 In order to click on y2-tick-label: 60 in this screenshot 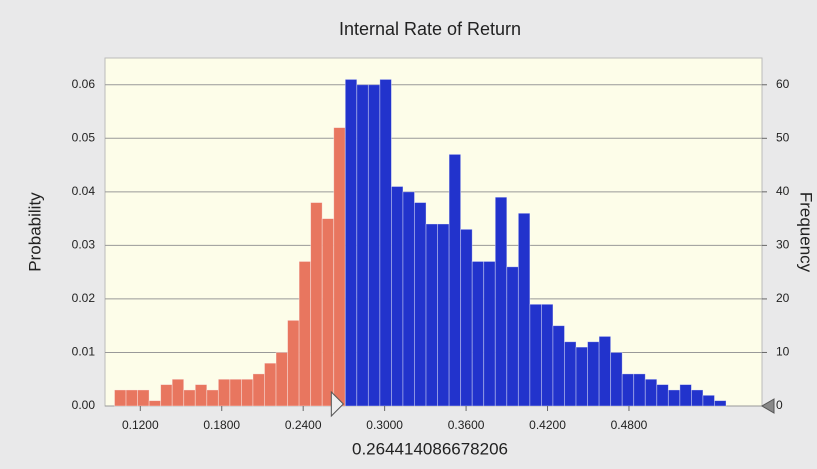, I will do `click(783, 84)`.